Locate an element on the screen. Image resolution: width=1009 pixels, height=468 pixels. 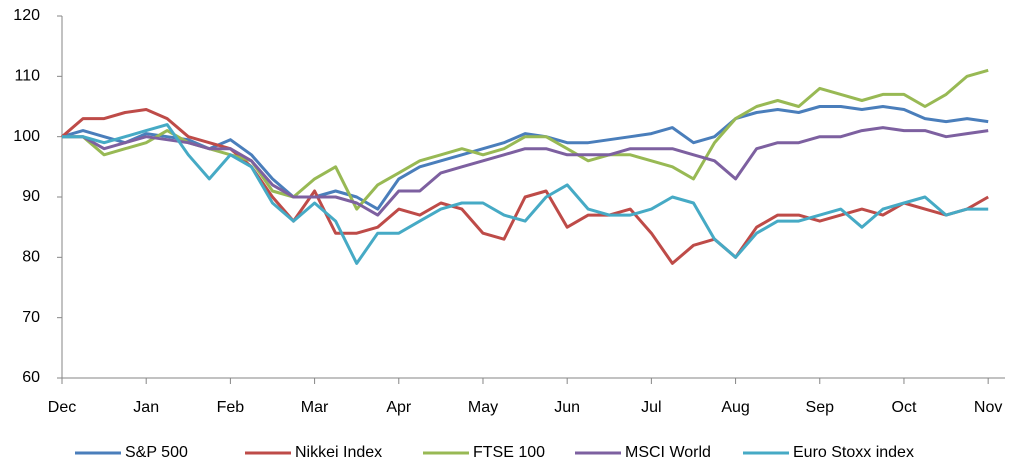
x-tick-label: Sep is located at coordinates (820, 407).